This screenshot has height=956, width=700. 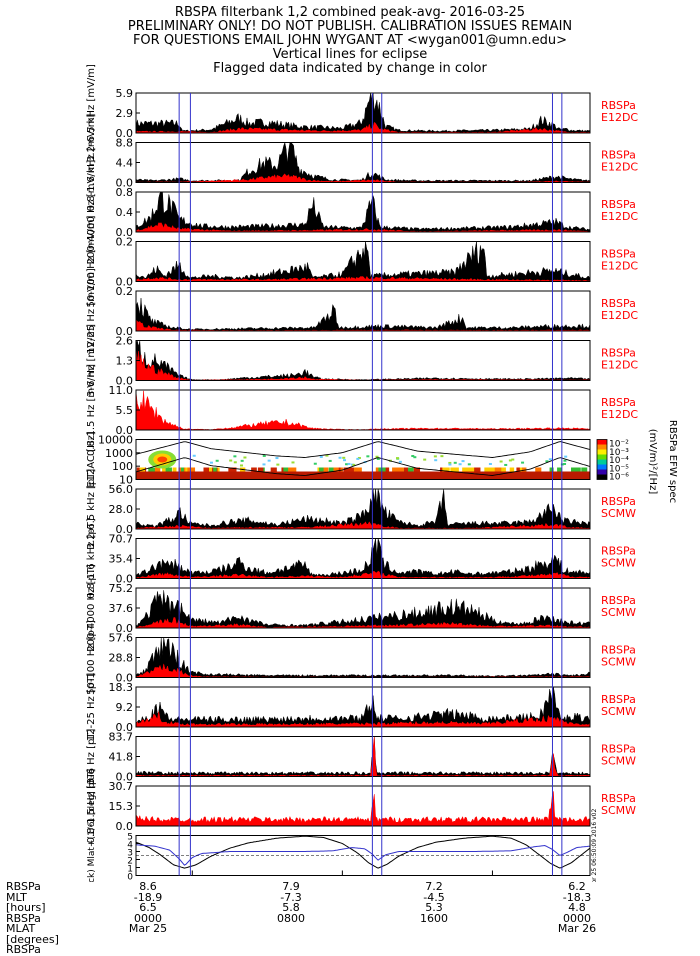 I want to click on y-tick-label: 0.4, so click(x=125, y=212).